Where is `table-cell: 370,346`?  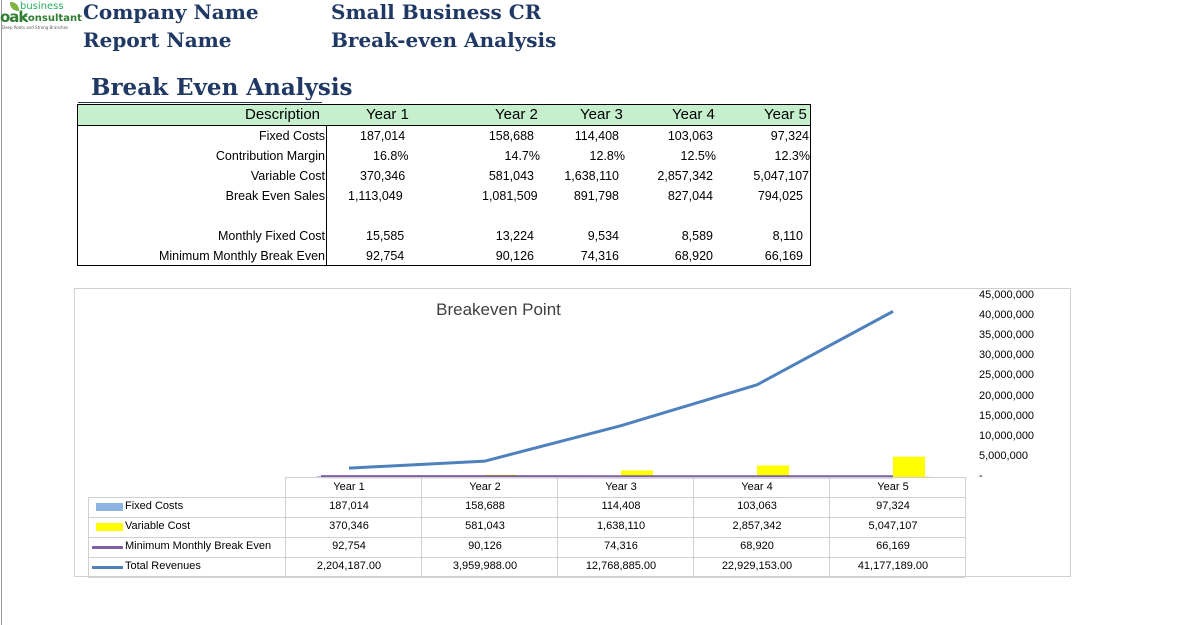 table-cell: 370,346 is located at coordinates (383, 176).